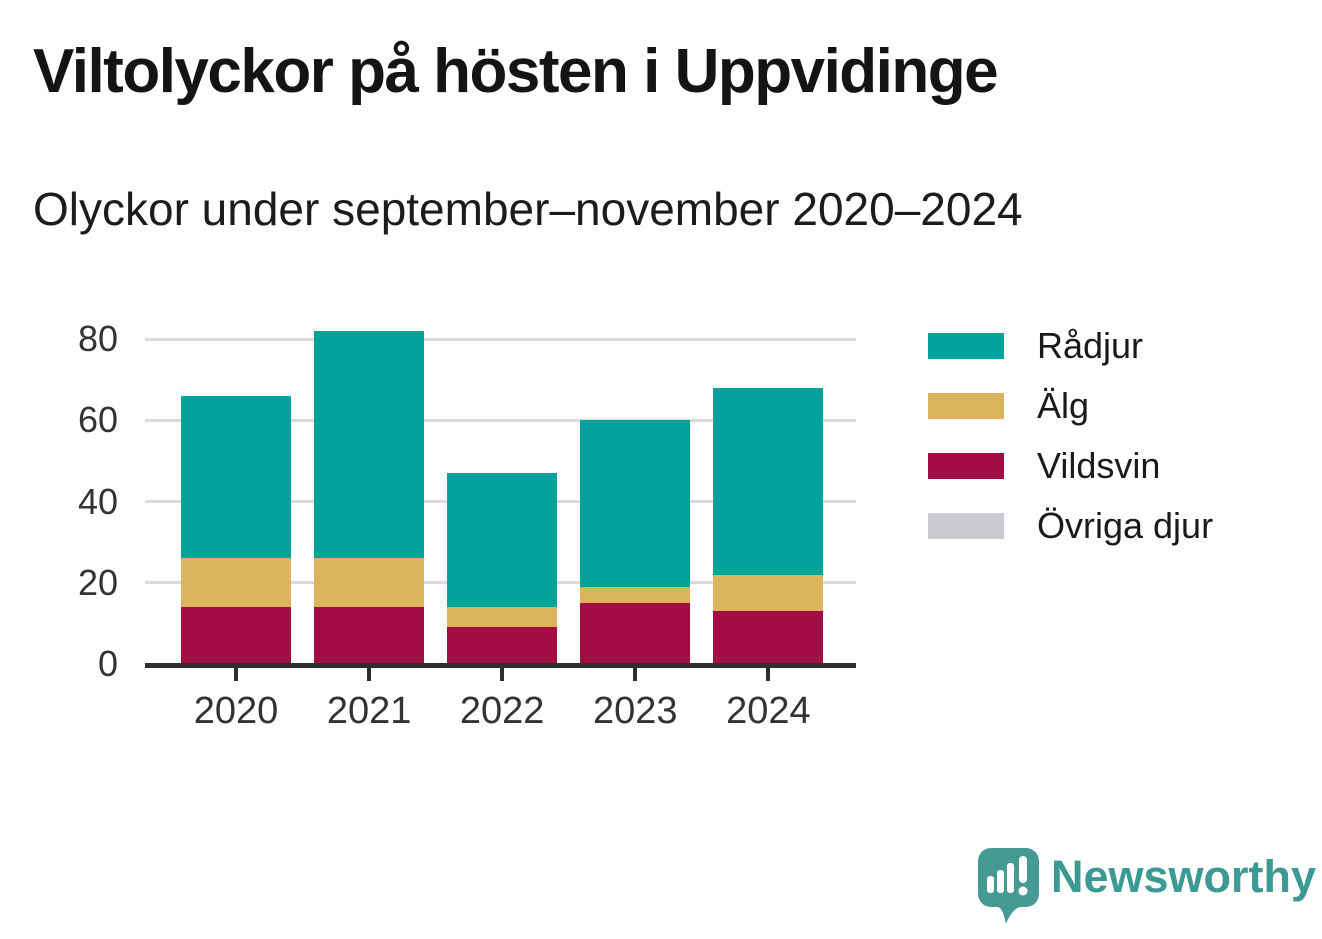 This screenshot has height=939, width=1322. I want to click on legend-label: Älg, so click(1063, 405).